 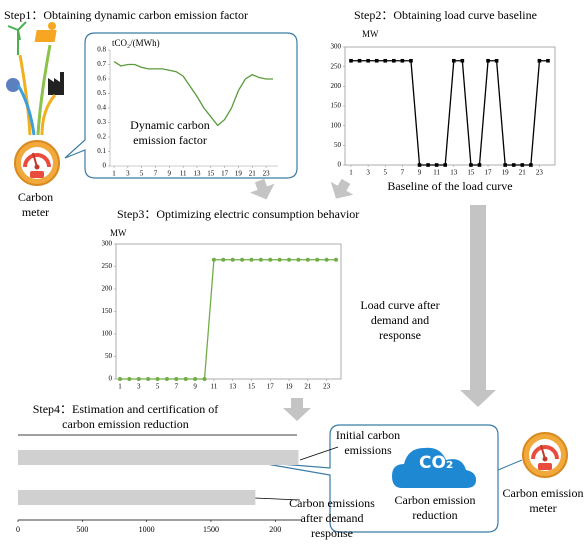 What do you see at coordinates (118, 233) in the screenshot?
I see `y-axis-label: MW` at bounding box center [118, 233].